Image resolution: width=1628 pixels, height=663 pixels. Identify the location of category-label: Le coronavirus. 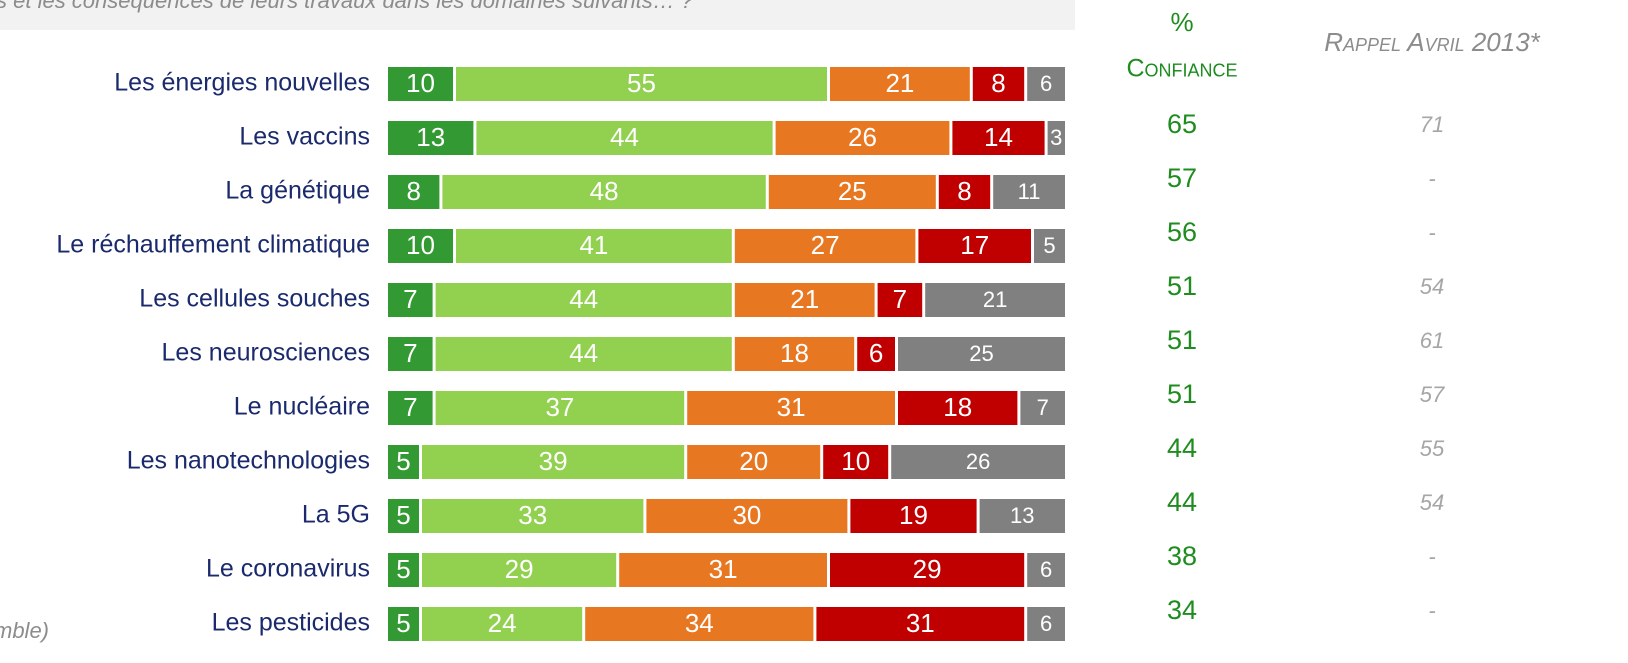
(288, 569).